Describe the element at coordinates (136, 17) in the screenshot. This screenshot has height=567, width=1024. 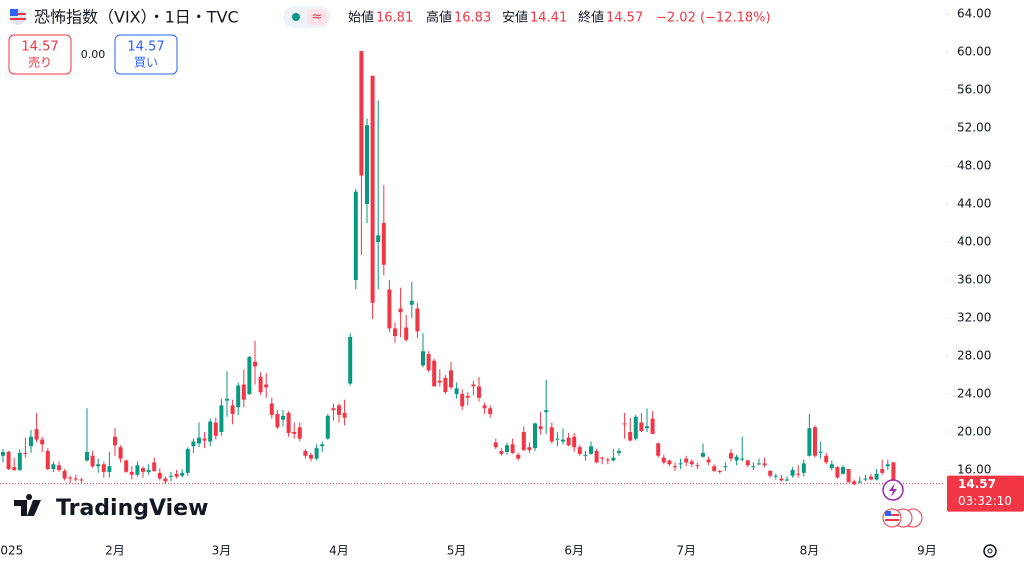
I see `symbol-title: 恐怖指数（VIX）・1日・TVC` at that location.